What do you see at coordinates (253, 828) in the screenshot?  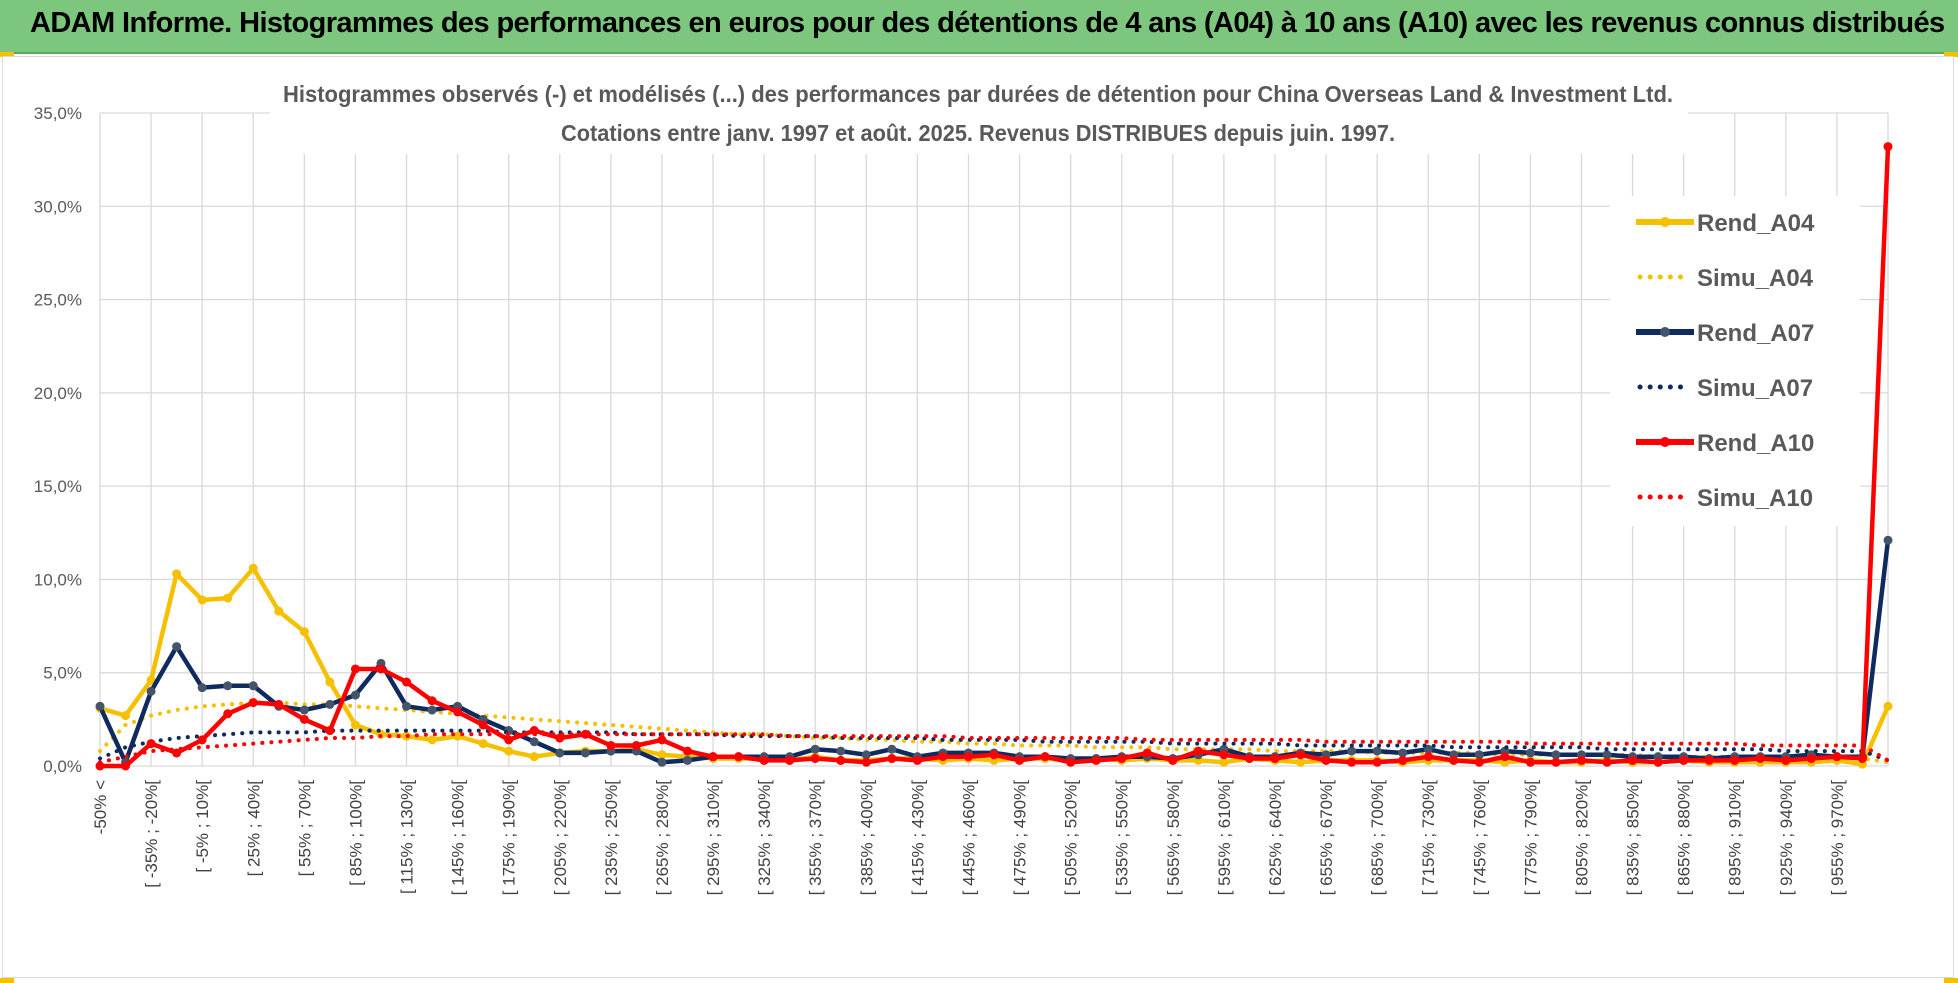 I see `x-tick-label: [ 25% ; 40%[` at bounding box center [253, 828].